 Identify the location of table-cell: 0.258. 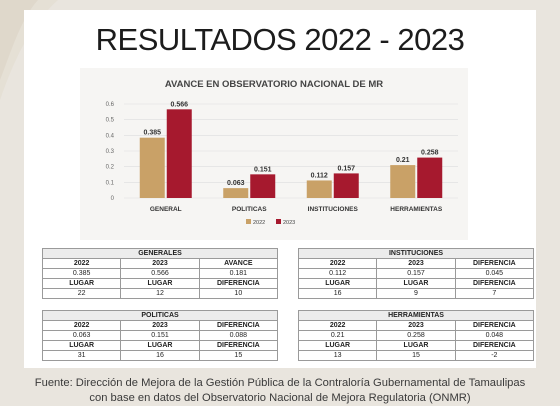
(416, 335).